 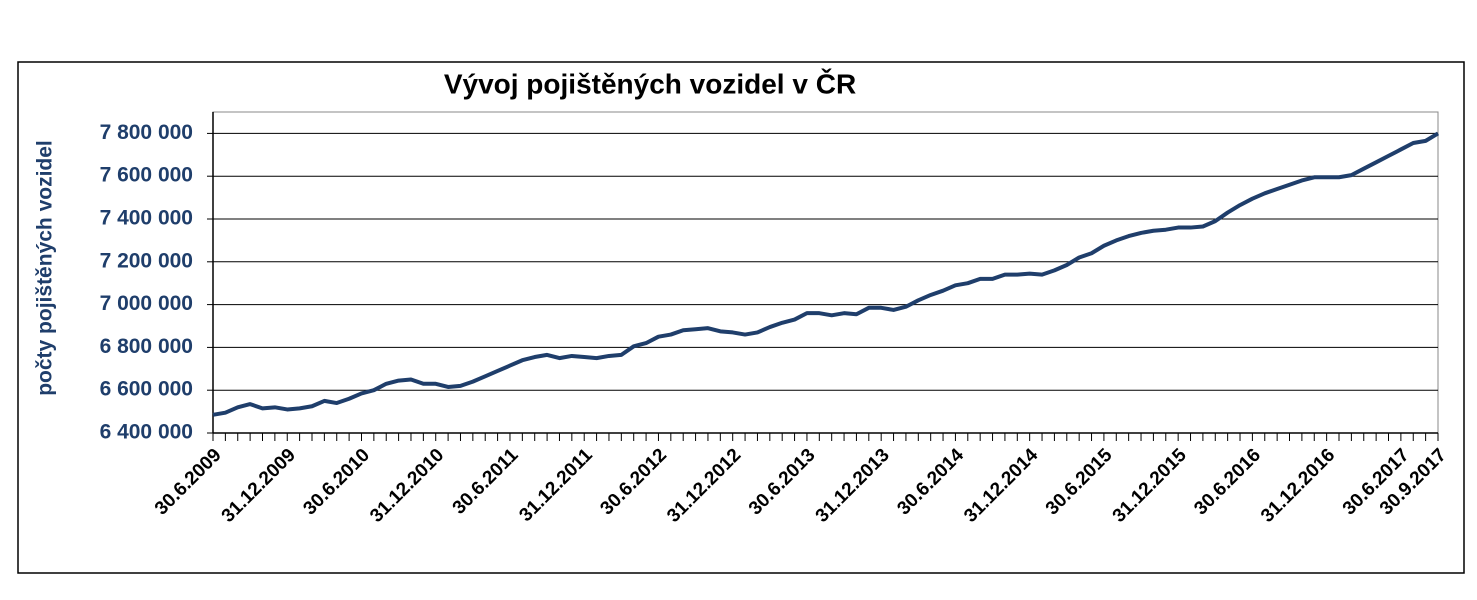 What do you see at coordinates (146, 218) in the screenshot?
I see `y-tick-label: 7 400 000` at bounding box center [146, 218].